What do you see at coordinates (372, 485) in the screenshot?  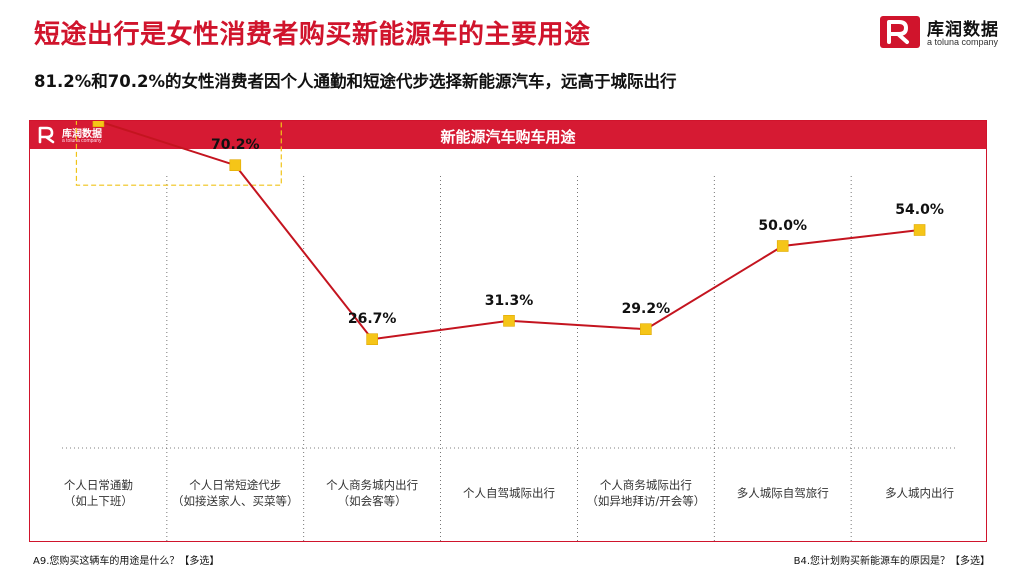 I see `category-label: 个人商务城内出行` at bounding box center [372, 485].